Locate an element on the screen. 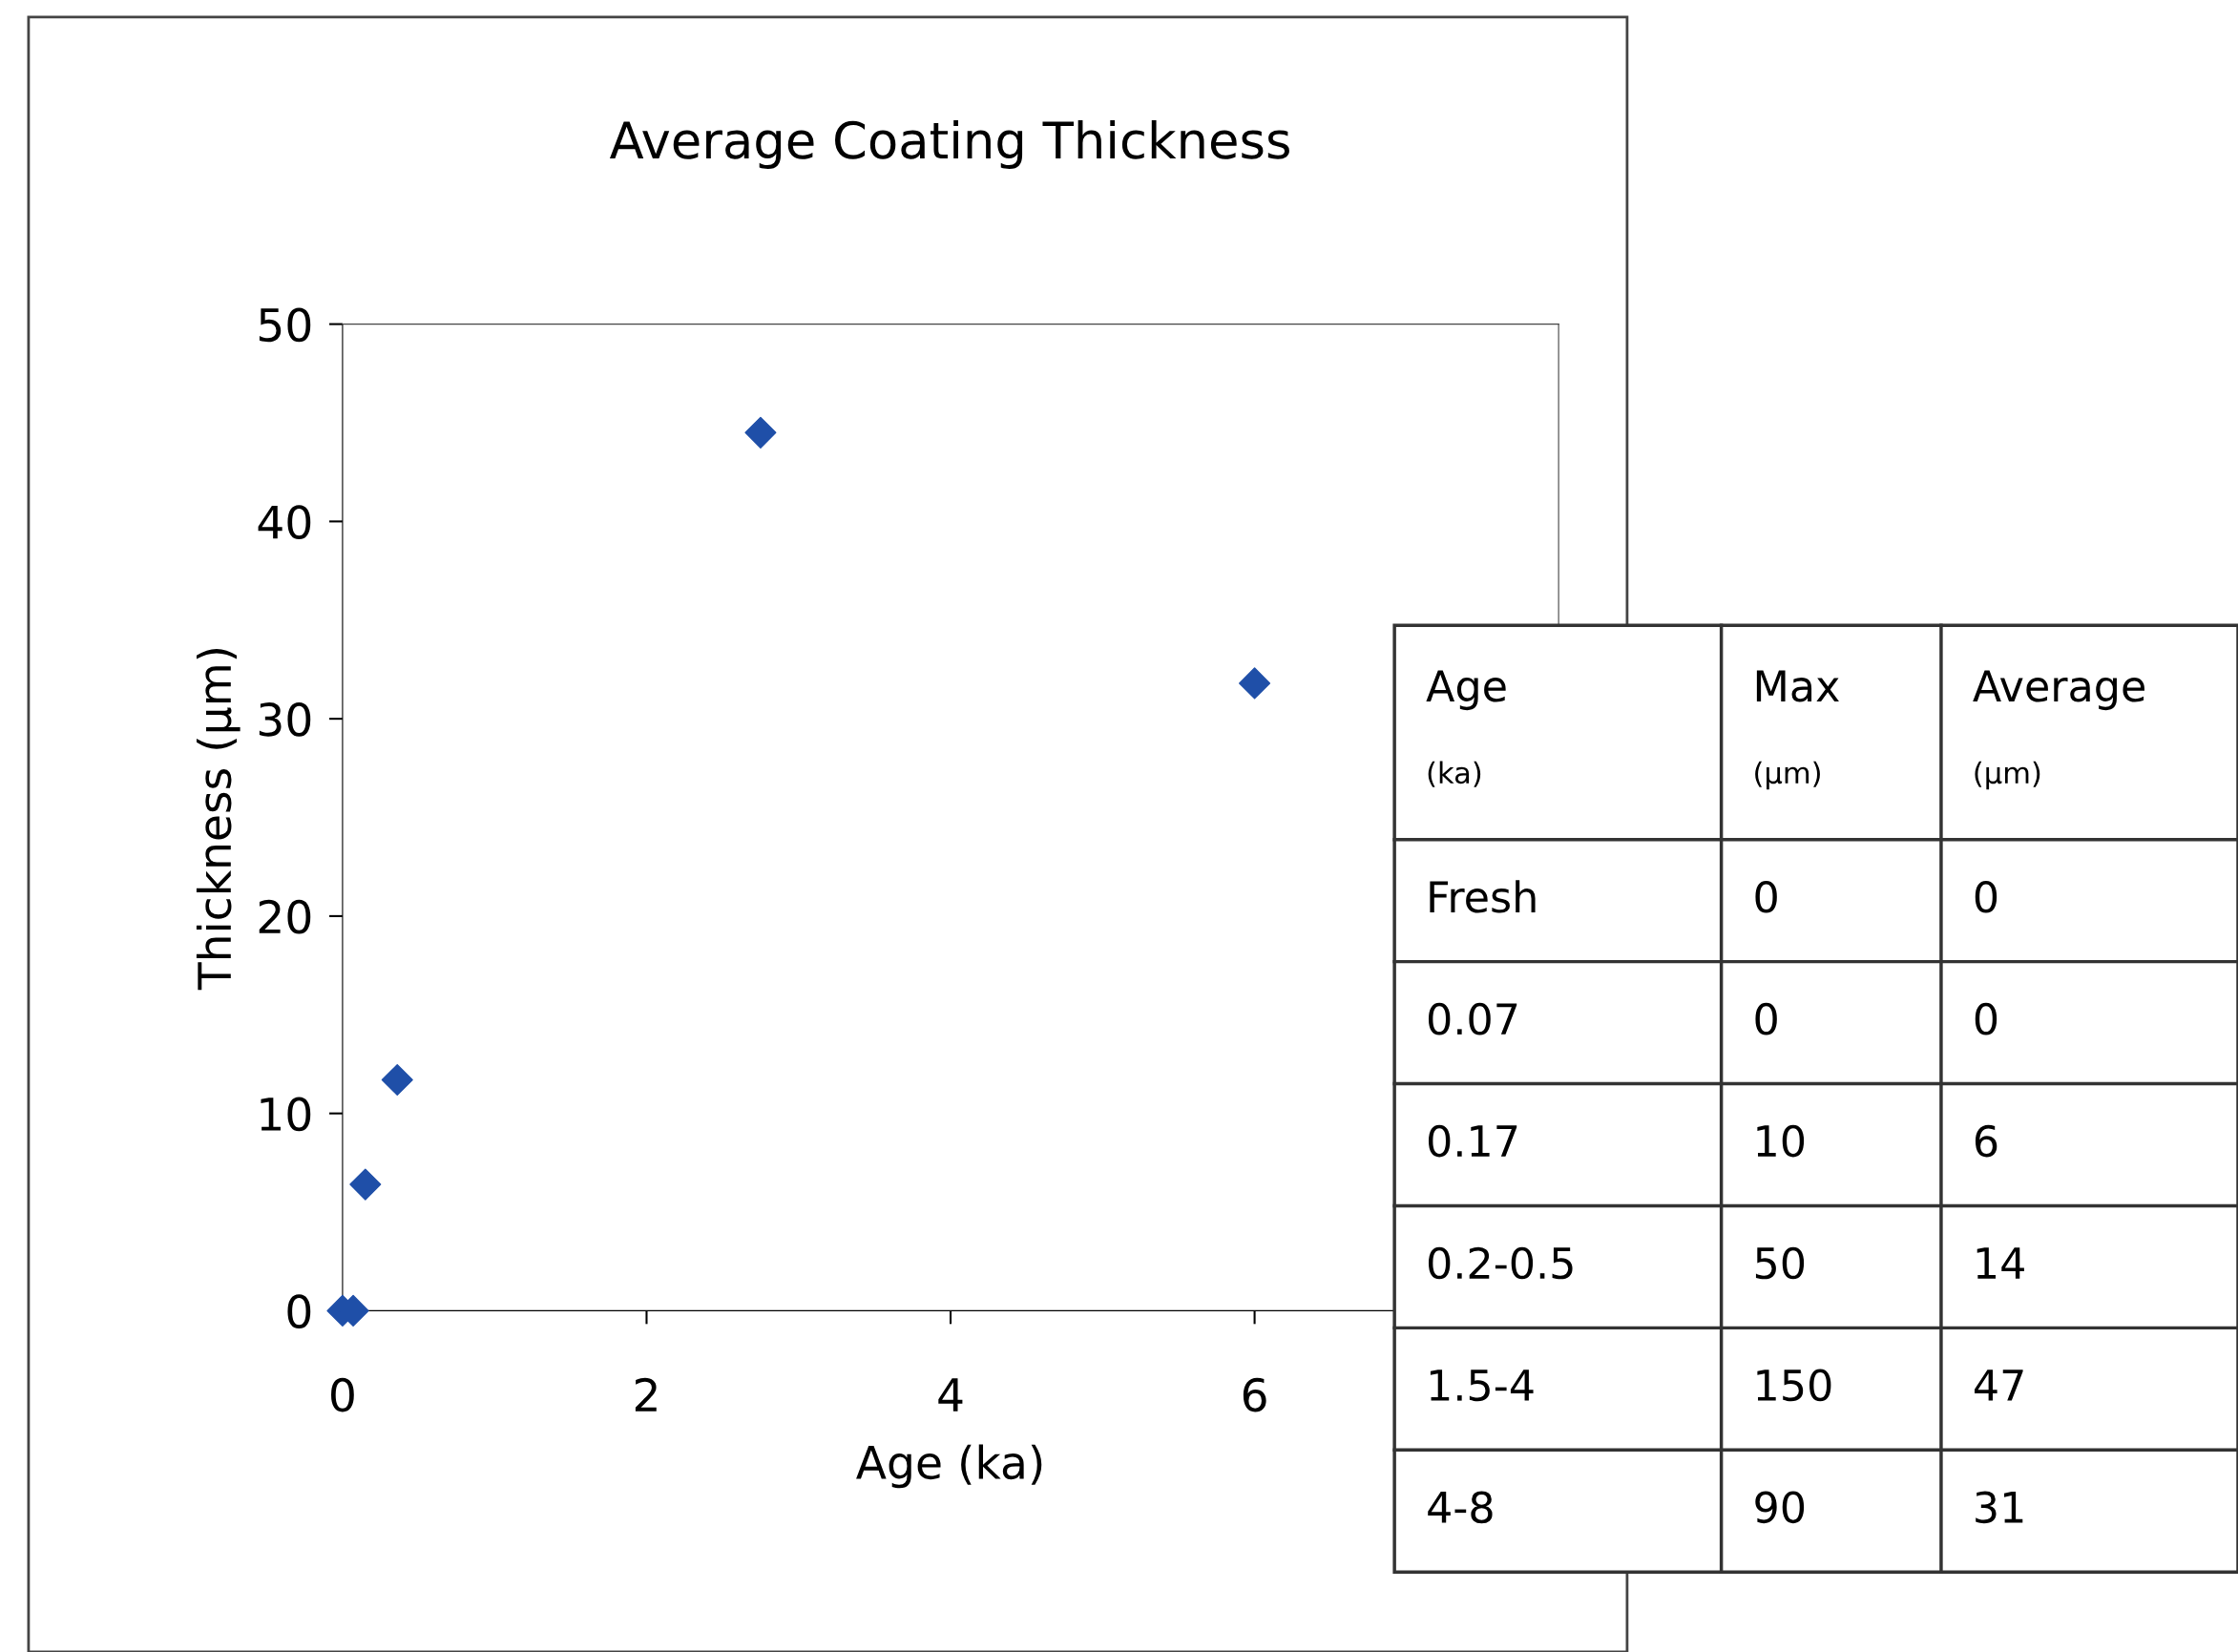 Image resolution: width=2238 pixels, height=1652 pixels. x-tick-label: 0 is located at coordinates (342, 1394).